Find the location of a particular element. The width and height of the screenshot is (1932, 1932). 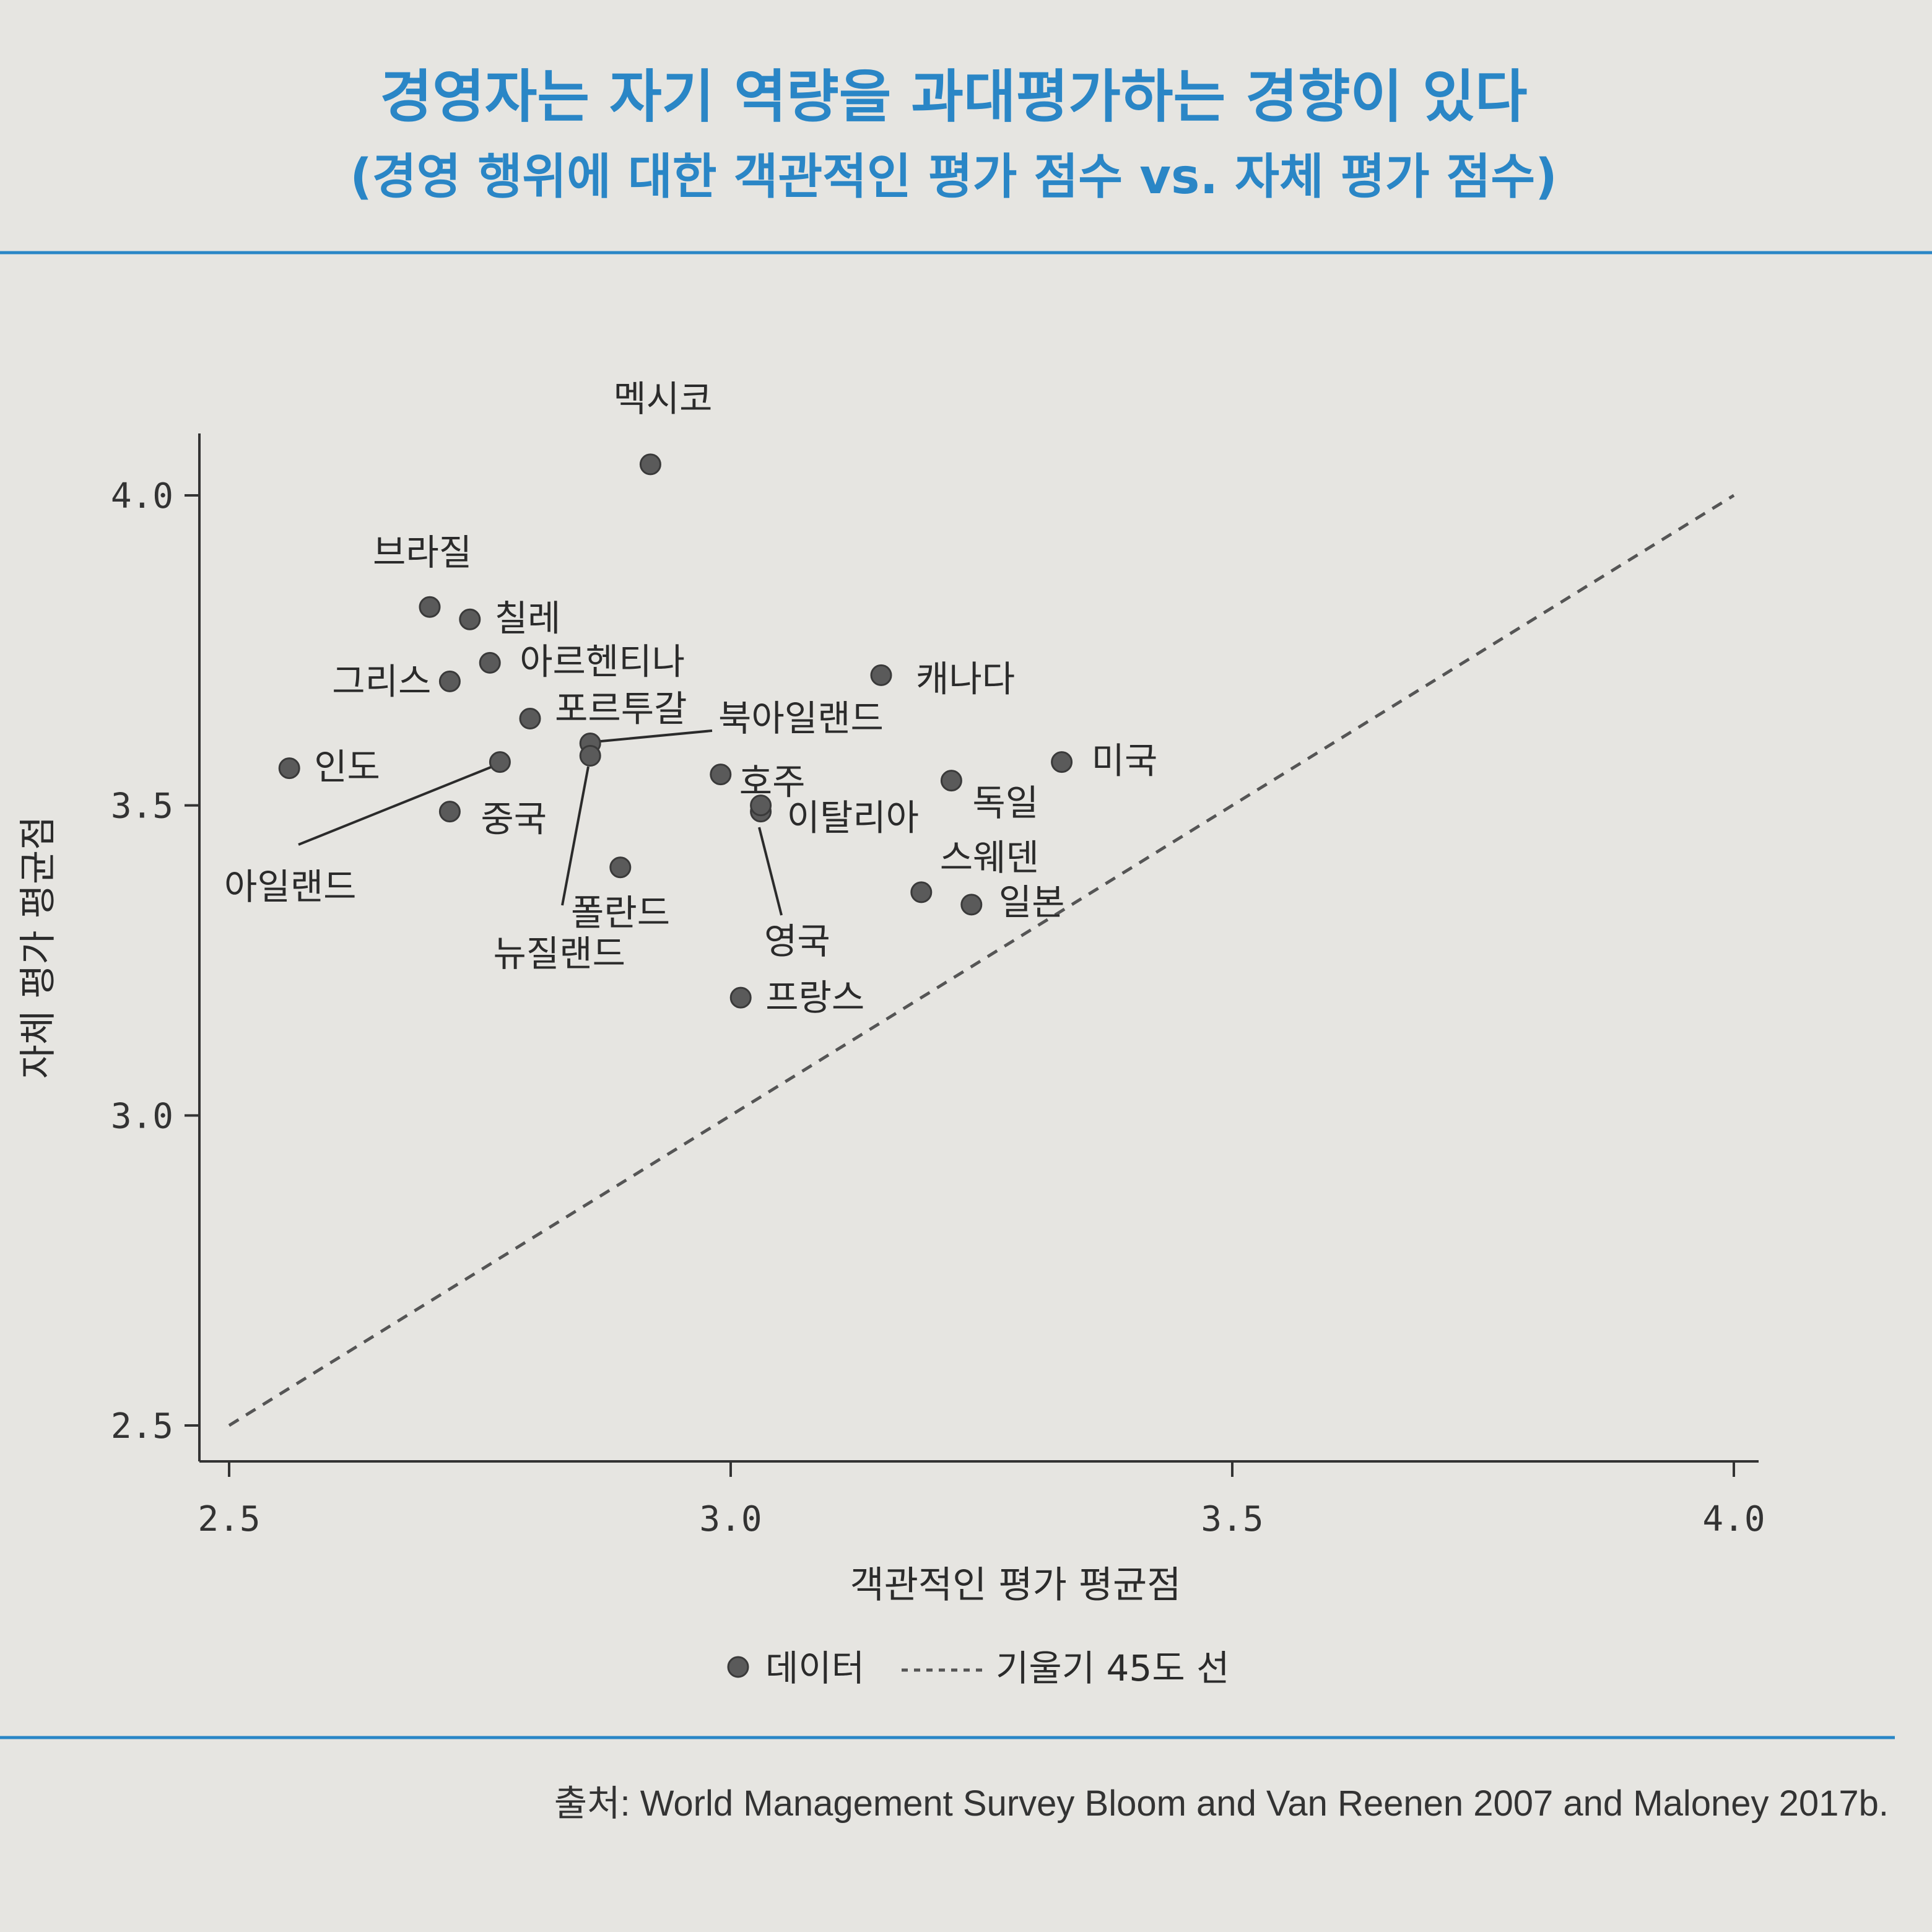

x-tick-label: 4.0 is located at coordinates (1733, 1519).